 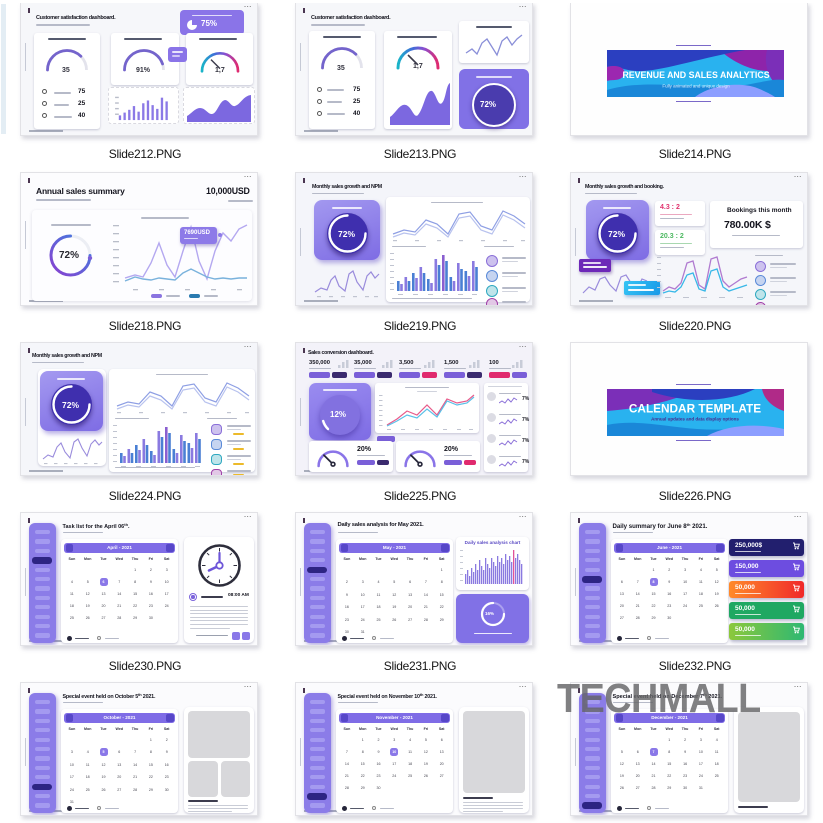 What do you see at coordinates (695, 419) in the screenshot?
I see `svg-text:Annual updates and data displa: Annual updates and data display options` at bounding box center [695, 419].